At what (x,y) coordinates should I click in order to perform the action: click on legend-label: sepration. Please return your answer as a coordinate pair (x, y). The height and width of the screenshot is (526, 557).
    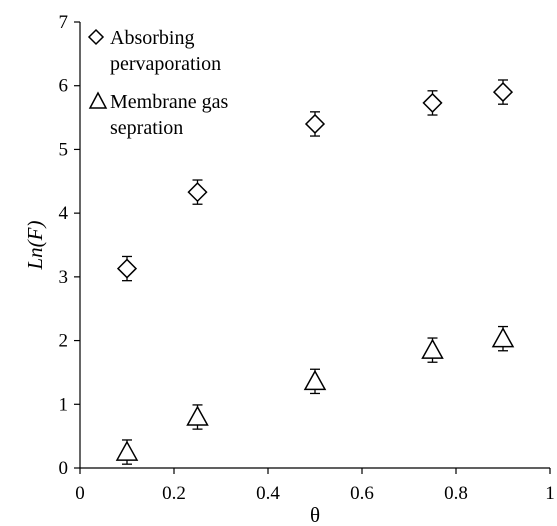
    Looking at the image, I should click on (146, 128).